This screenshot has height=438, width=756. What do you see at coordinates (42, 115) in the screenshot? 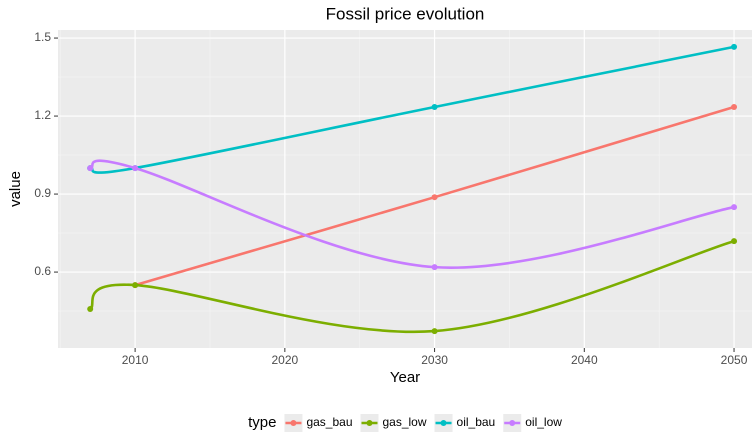
I see `y-tick-label: 1.2` at bounding box center [42, 115].